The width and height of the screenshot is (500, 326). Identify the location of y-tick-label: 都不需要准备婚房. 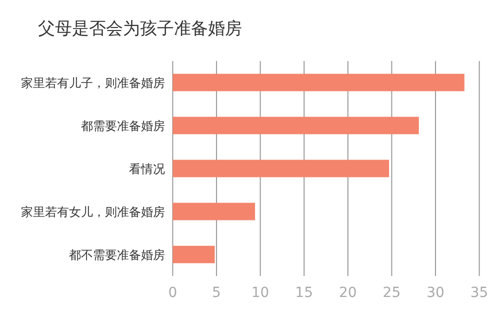
(117, 255).